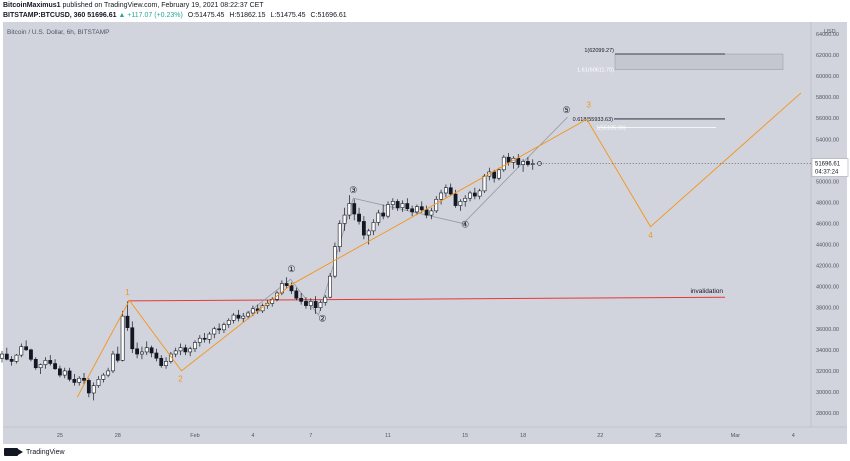 The image size is (850, 461). Describe the element at coordinates (829, 224) in the screenshot. I see `price-axis` at that location.